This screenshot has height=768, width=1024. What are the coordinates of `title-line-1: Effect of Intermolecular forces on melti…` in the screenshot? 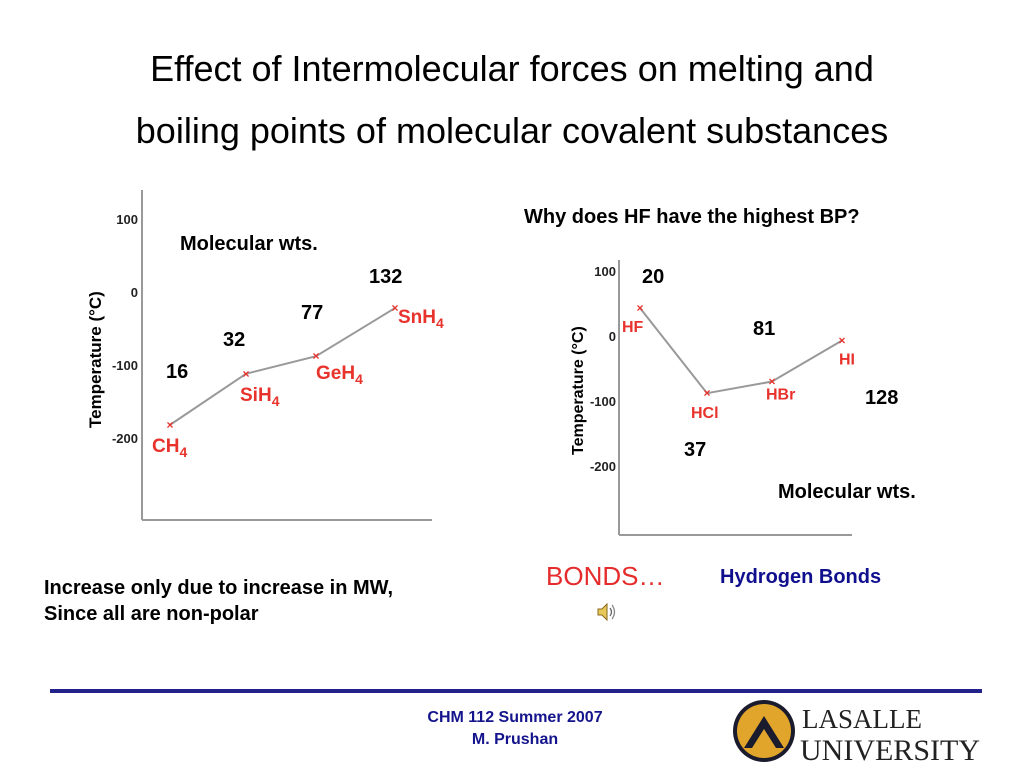 It's located at (512, 68).